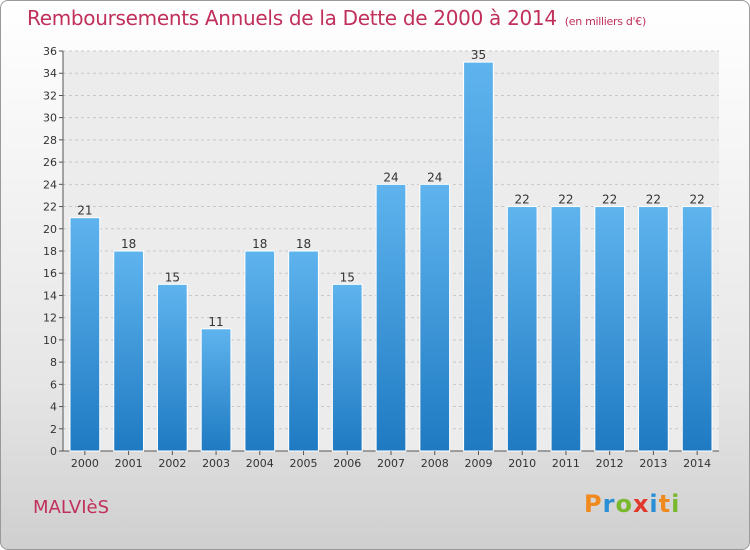 The height and width of the screenshot is (550, 750). Describe the element at coordinates (50, 273) in the screenshot. I see `y-tick-label: 16` at that location.